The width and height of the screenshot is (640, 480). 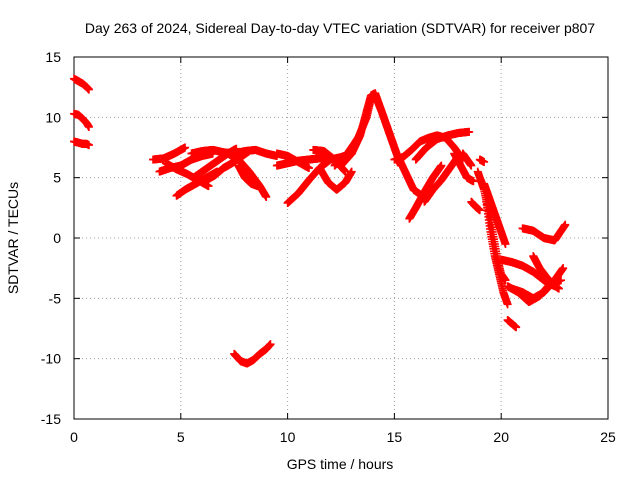 What do you see at coordinates (53, 117) in the screenshot?
I see `y-tick-label: 10` at bounding box center [53, 117].